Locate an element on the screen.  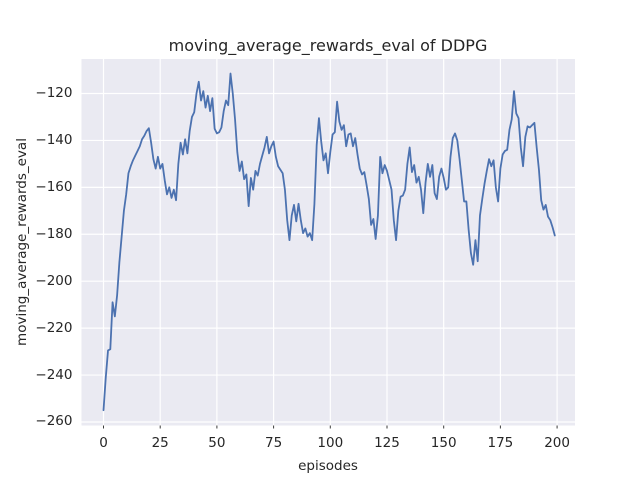
y-tick-label: −160 is located at coordinates (54, 186).